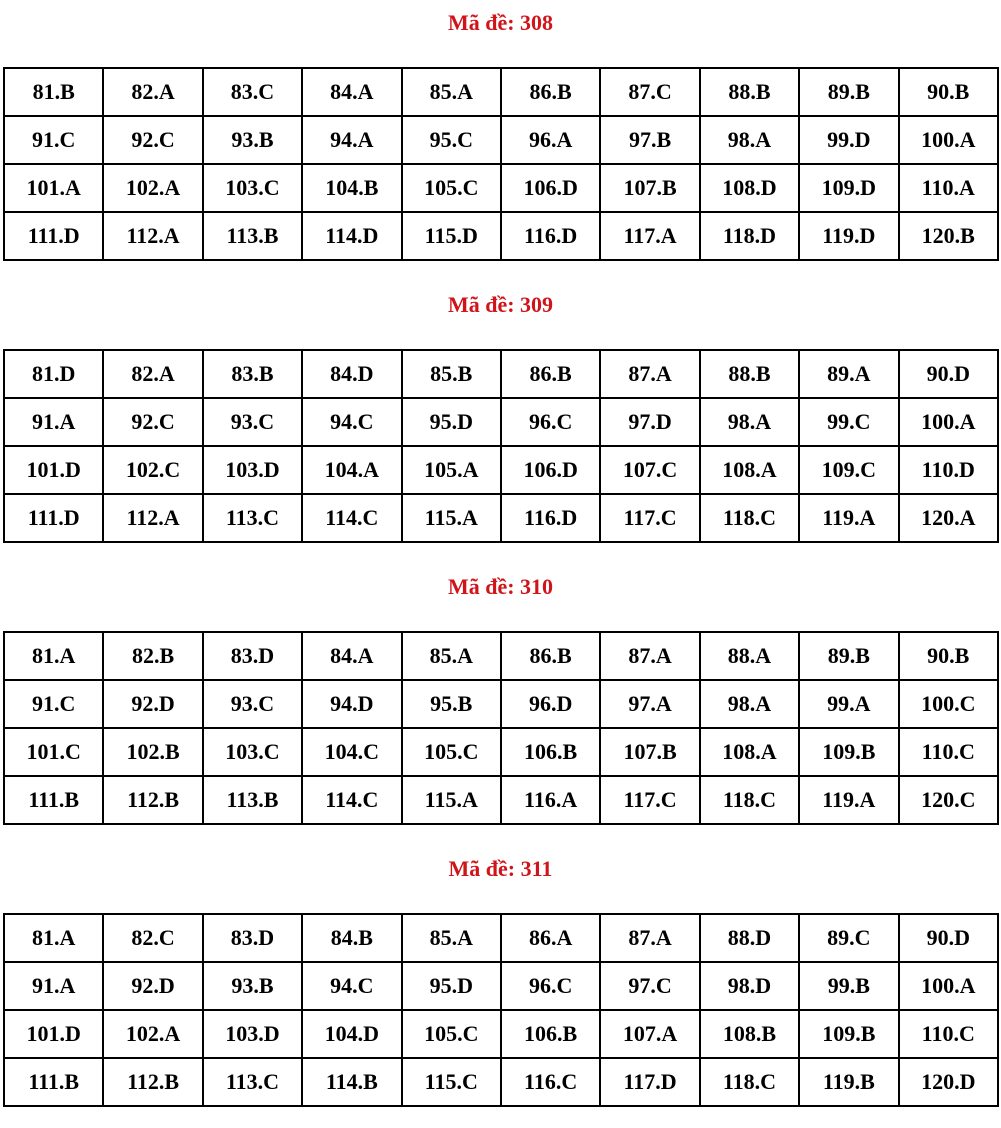 This screenshot has width=1001, height=1128. What do you see at coordinates (252, 752) in the screenshot?
I see `answer-cell: 103.C` at bounding box center [252, 752].